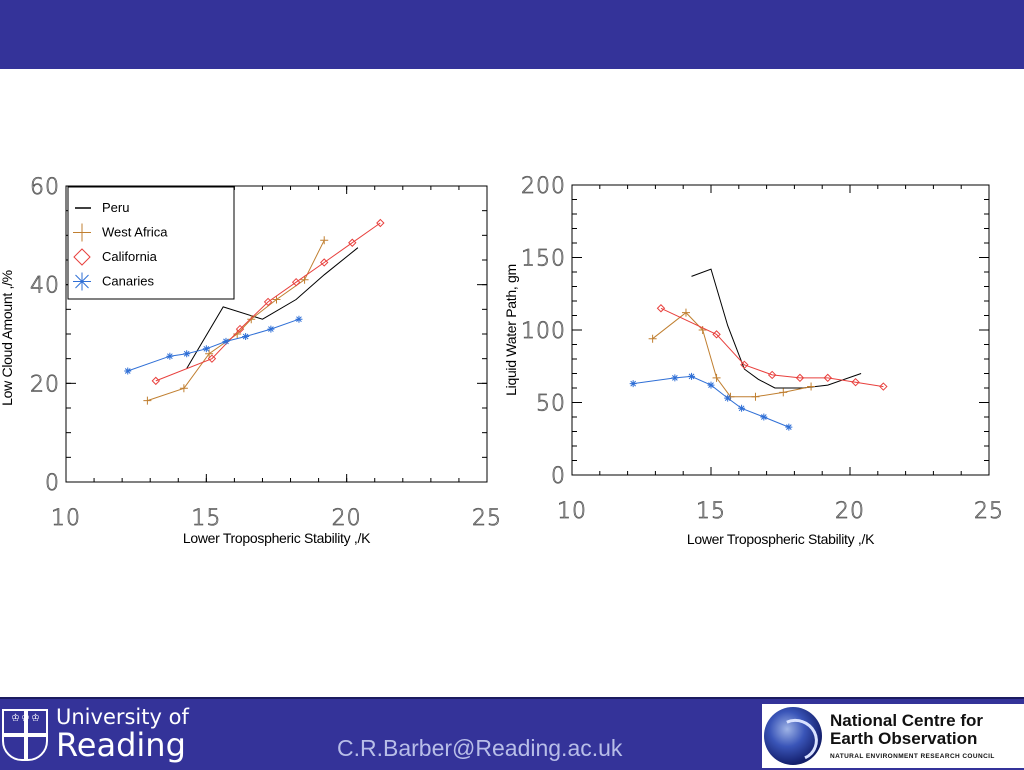 Image resolution: width=1024 pixels, height=770 pixels. I want to click on right-chart-y-tick-label: 200, so click(543, 186).